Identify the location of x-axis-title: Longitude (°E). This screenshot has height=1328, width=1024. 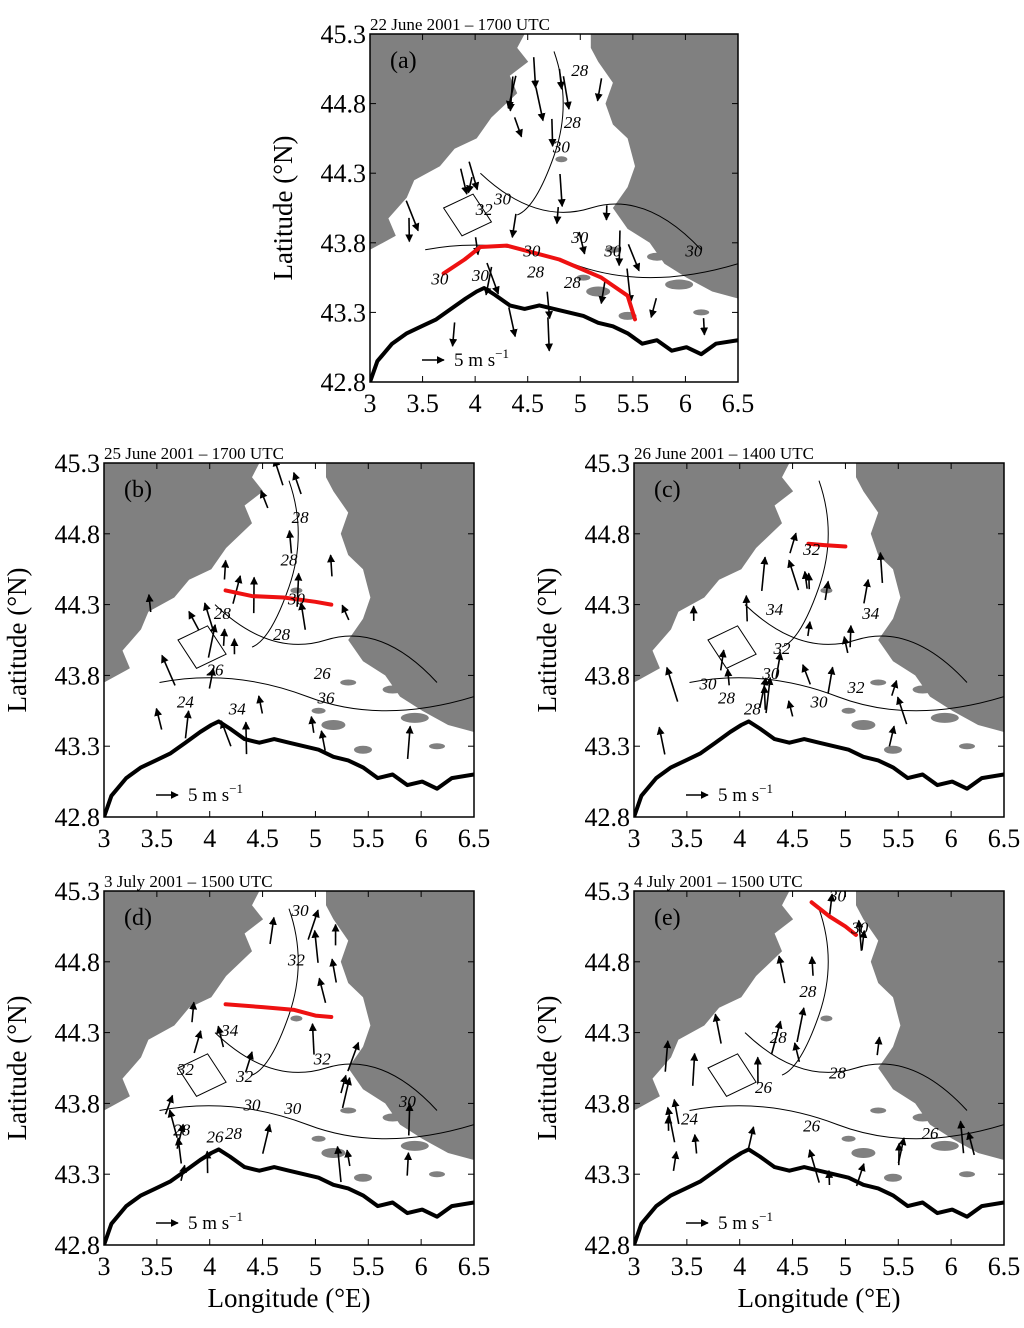
(288, 1298).